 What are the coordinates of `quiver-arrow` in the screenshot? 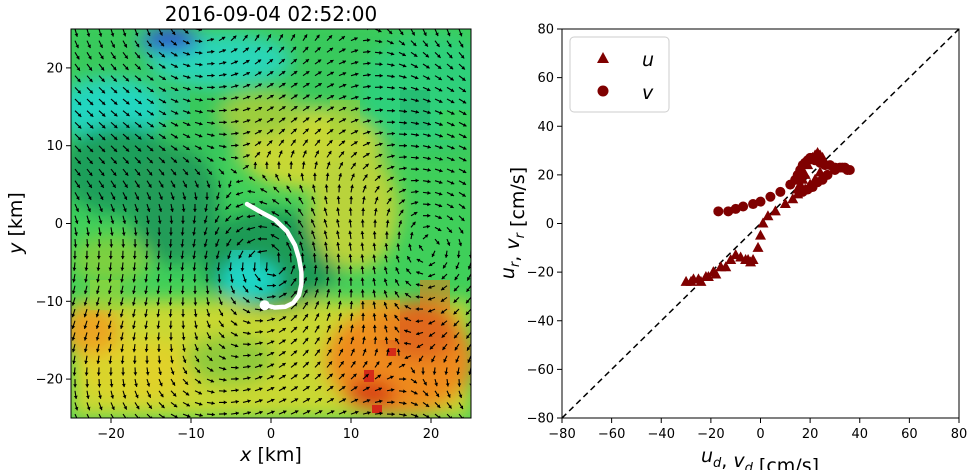 It's located at (124, 415).